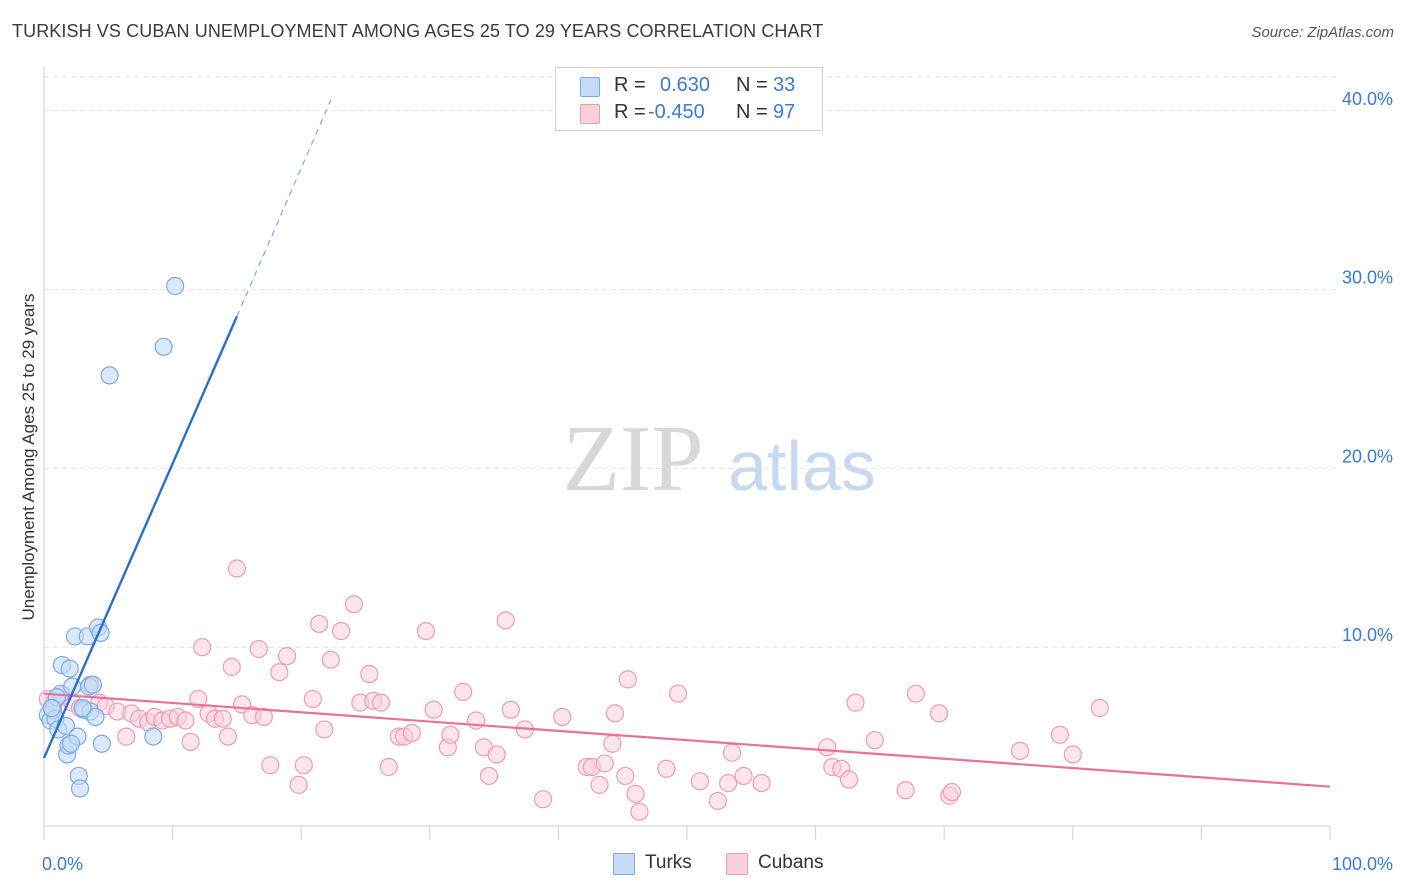 This screenshot has width=1406, height=892. What do you see at coordinates (1367, 99) in the screenshot?
I see `y-tick-label: 40.0%` at bounding box center [1367, 99].